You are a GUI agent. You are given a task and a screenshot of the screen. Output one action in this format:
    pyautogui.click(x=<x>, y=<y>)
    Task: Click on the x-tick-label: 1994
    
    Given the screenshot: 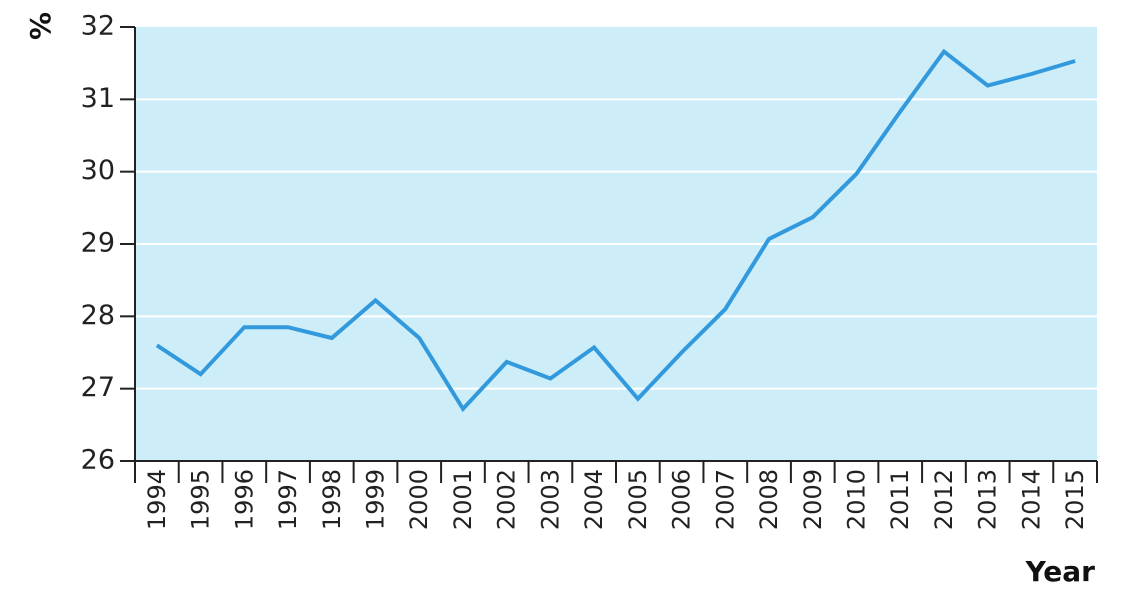 What is the action you would take?
    pyautogui.click(x=157, y=499)
    